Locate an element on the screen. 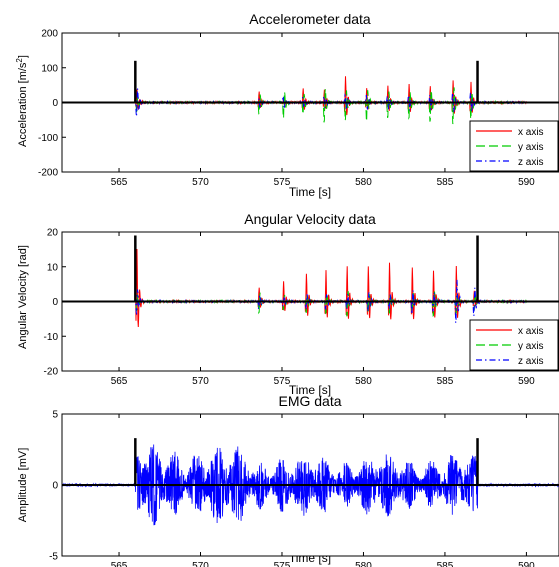 The width and height of the screenshot is (559, 567). emg-signal-line is located at coordinates (310, 485).